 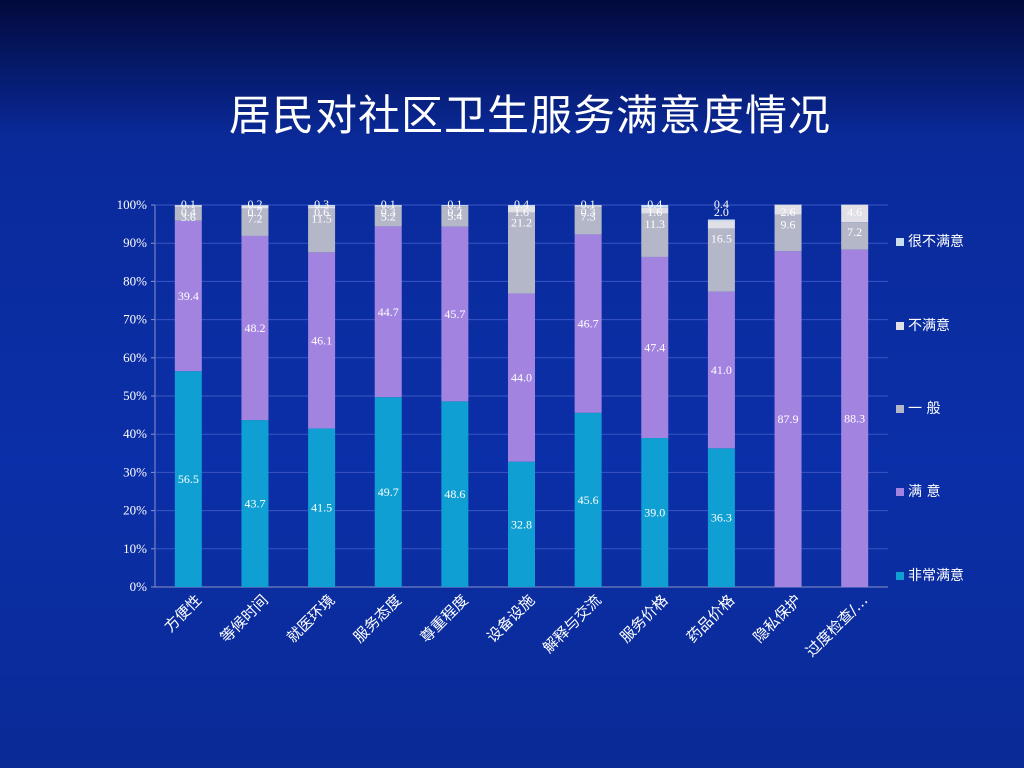 What do you see at coordinates (132, 204) in the screenshot?
I see `y-tick-label: 100%` at bounding box center [132, 204].